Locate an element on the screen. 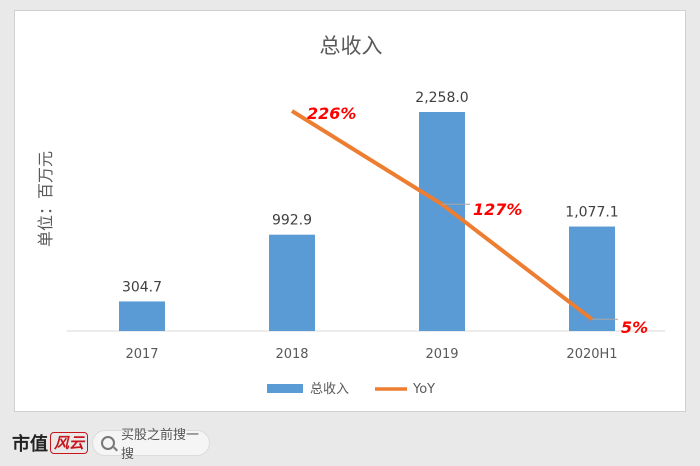 Image resolution: width=700 pixels, height=466 pixels. bar-2020H1 is located at coordinates (592, 278).